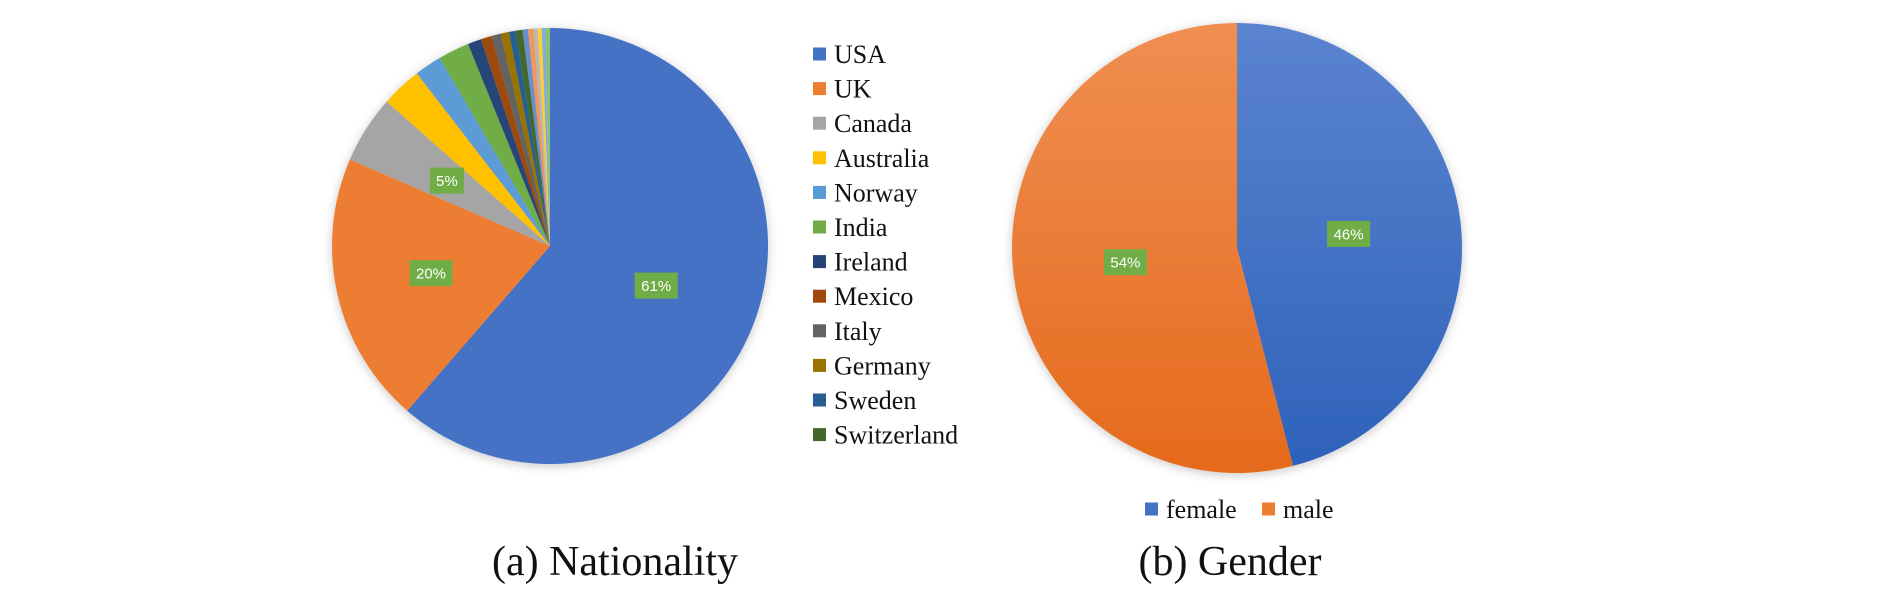  I want to click on gender-data-label-male: 54%, so click(1125, 262).